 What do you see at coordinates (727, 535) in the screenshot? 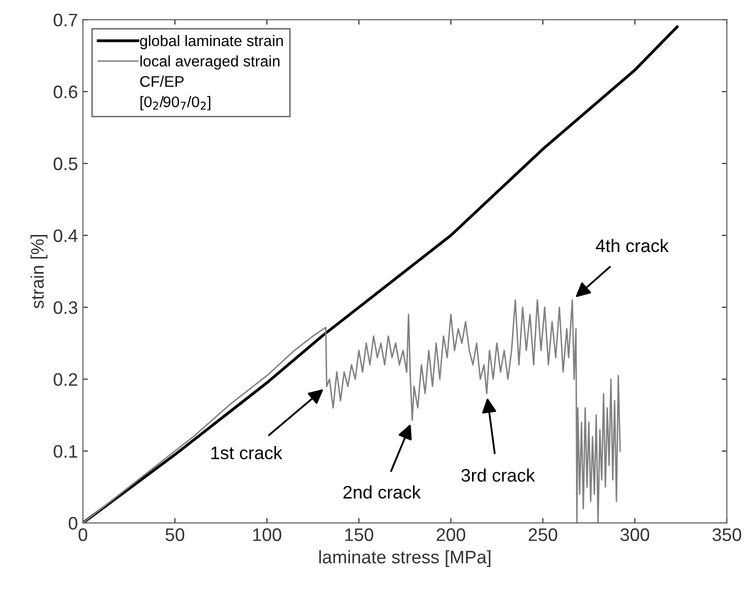
I see `x-tick-label: 350` at bounding box center [727, 535].